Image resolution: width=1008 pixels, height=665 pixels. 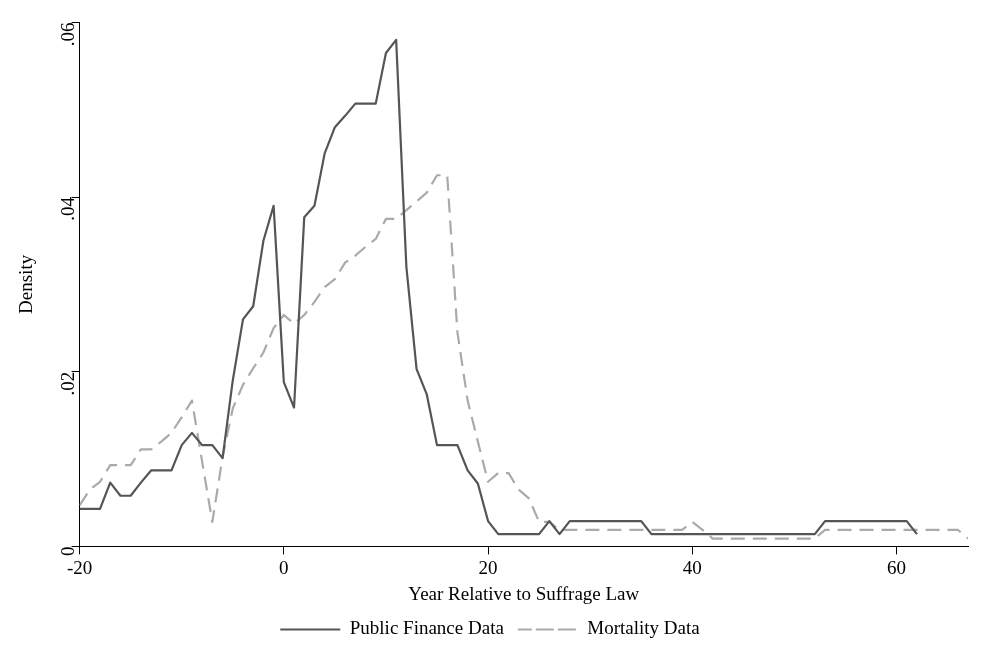 I want to click on y-tick-label: .06, so click(x=67, y=34).